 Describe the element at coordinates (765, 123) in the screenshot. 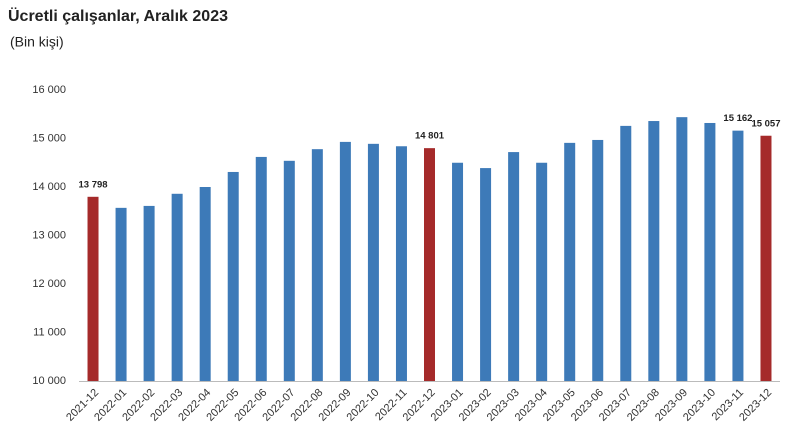

I see `value-label: 15 057` at that location.